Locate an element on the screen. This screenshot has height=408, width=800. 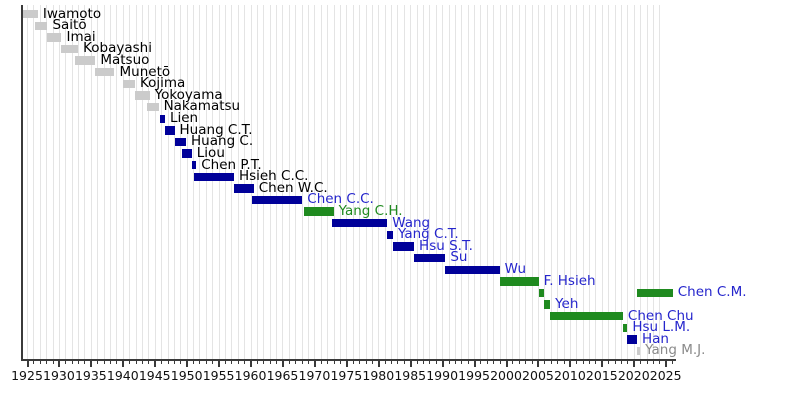
axis-tick-label: 1970 is located at coordinates (314, 375).